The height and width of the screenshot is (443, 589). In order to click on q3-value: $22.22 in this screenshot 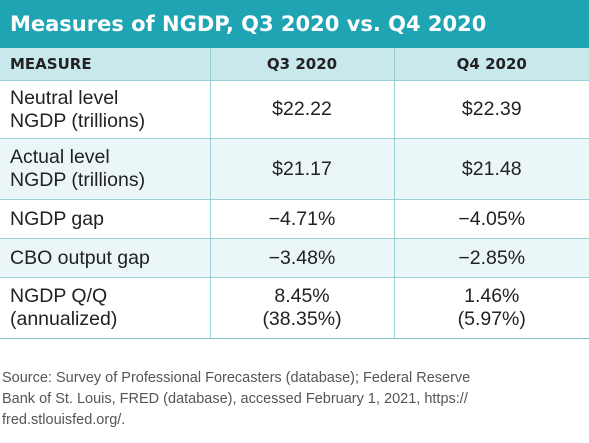, I will do `click(302, 109)`.